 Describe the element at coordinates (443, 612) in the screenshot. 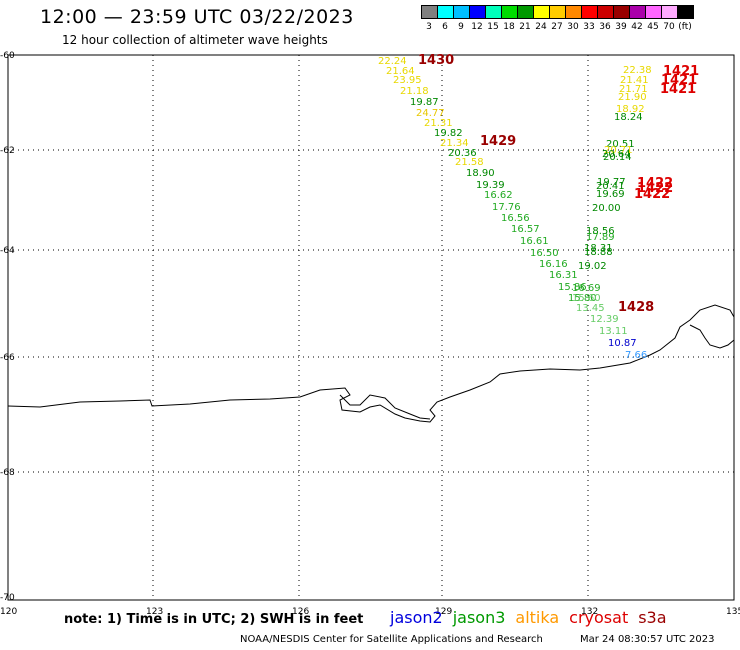

I see `lon-label: 129` at that location.